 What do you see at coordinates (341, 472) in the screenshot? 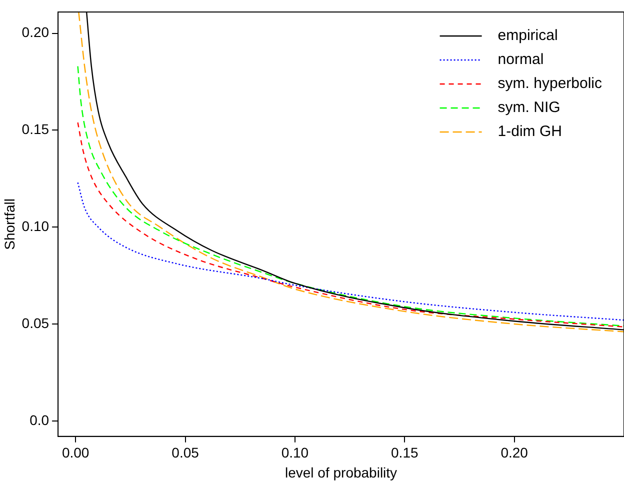
I see `x-axis-title: level of probability` at bounding box center [341, 472].